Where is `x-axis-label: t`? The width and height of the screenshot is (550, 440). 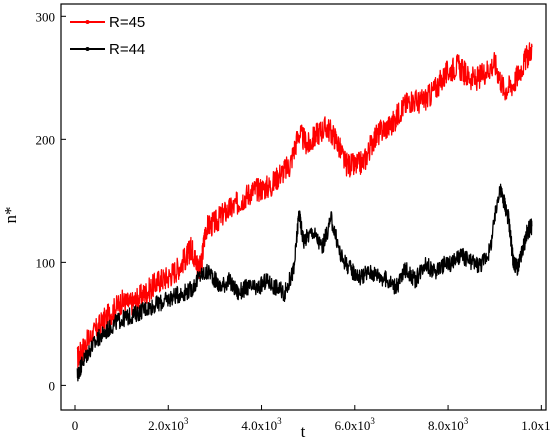
x-axis-label: t is located at coordinates (303, 431).